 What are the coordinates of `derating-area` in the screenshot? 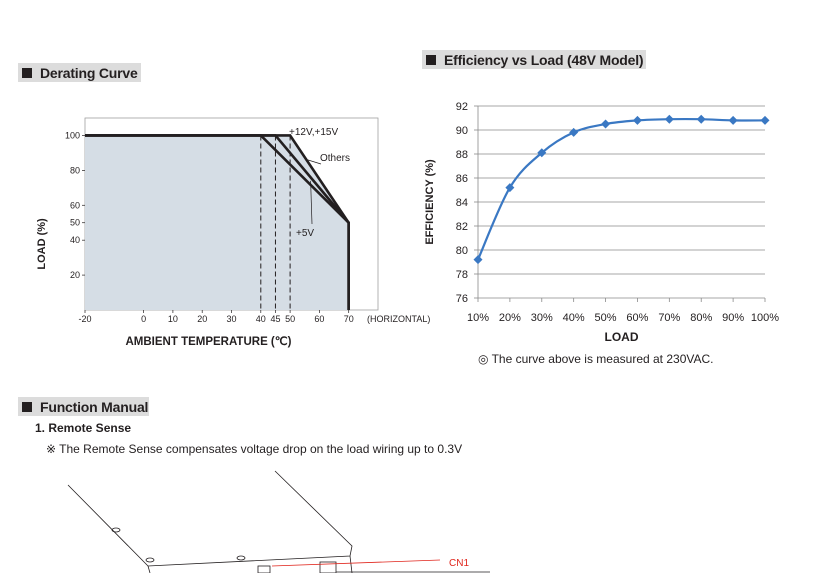 It's located at (217, 222).